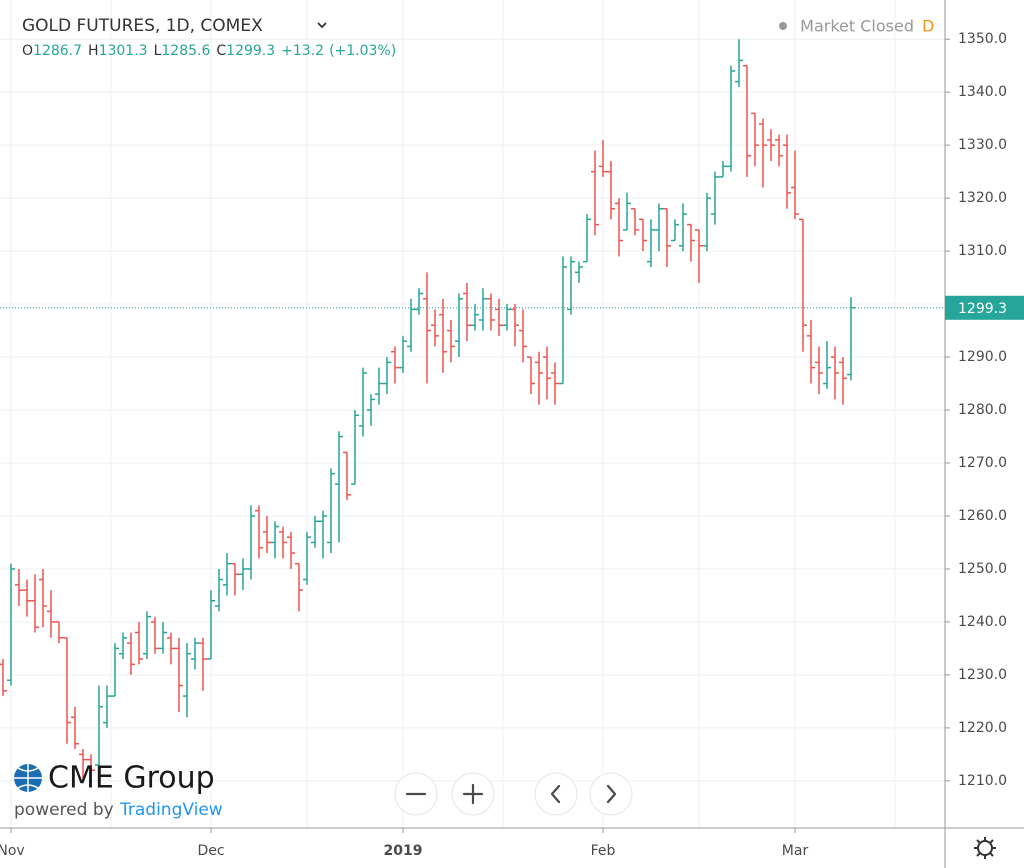 The image size is (1024, 868). What do you see at coordinates (982, 410) in the screenshot?
I see `y-tick-label: 1280.0` at bounding box center [982, 410].